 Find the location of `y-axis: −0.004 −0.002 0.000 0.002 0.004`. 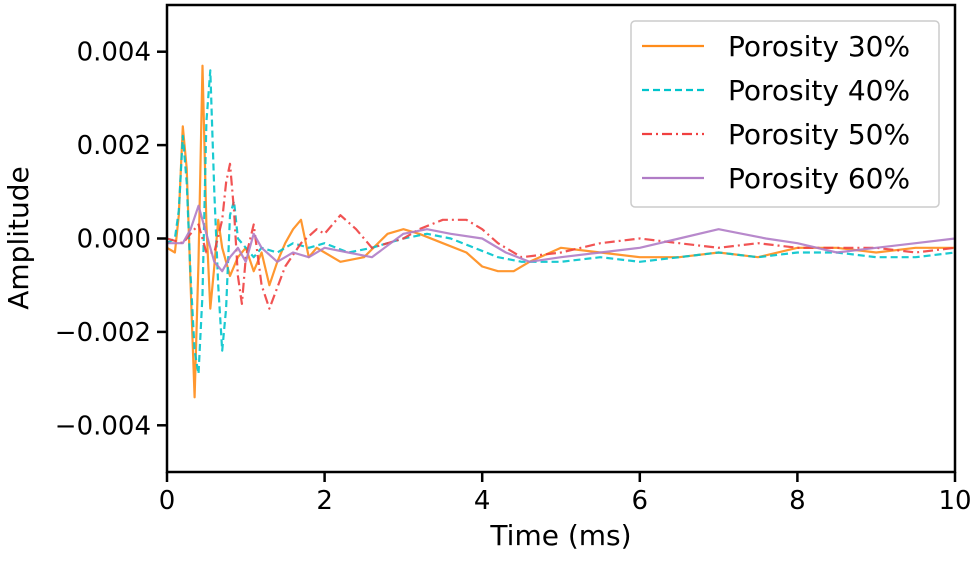

y-axis: −0.004 −0.002 0.000 0.002 0.004 is located at coordinates (111, 239).